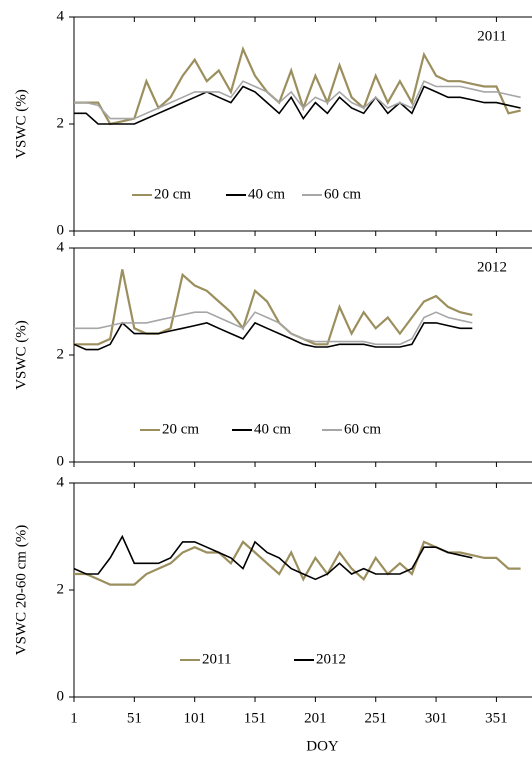 The height and width of the screenshot is (769, 532). What do you see at coordinates (331, 659) in the screenshot?
I see `legend-label: 2012` at bounding box center [331, 659].